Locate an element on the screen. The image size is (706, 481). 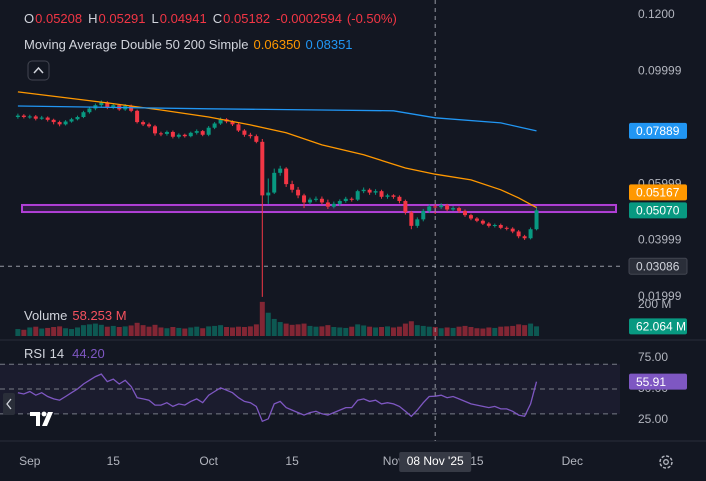
scroll-left-button is located at coordinates (9, 404).